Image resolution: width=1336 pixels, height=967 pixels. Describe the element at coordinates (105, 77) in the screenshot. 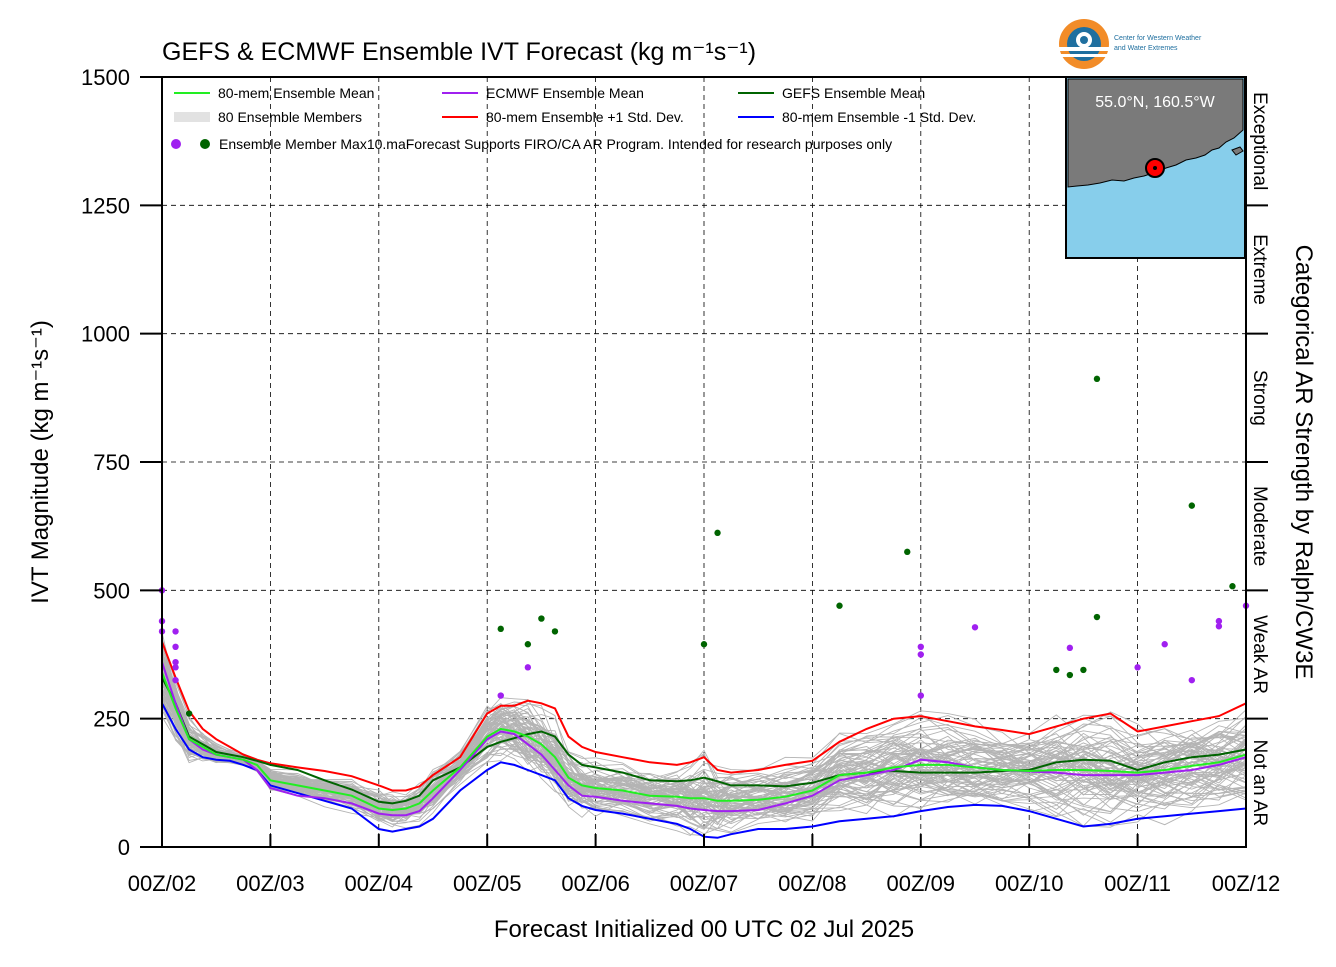

I see `y-tick-label: 1500` at that location.